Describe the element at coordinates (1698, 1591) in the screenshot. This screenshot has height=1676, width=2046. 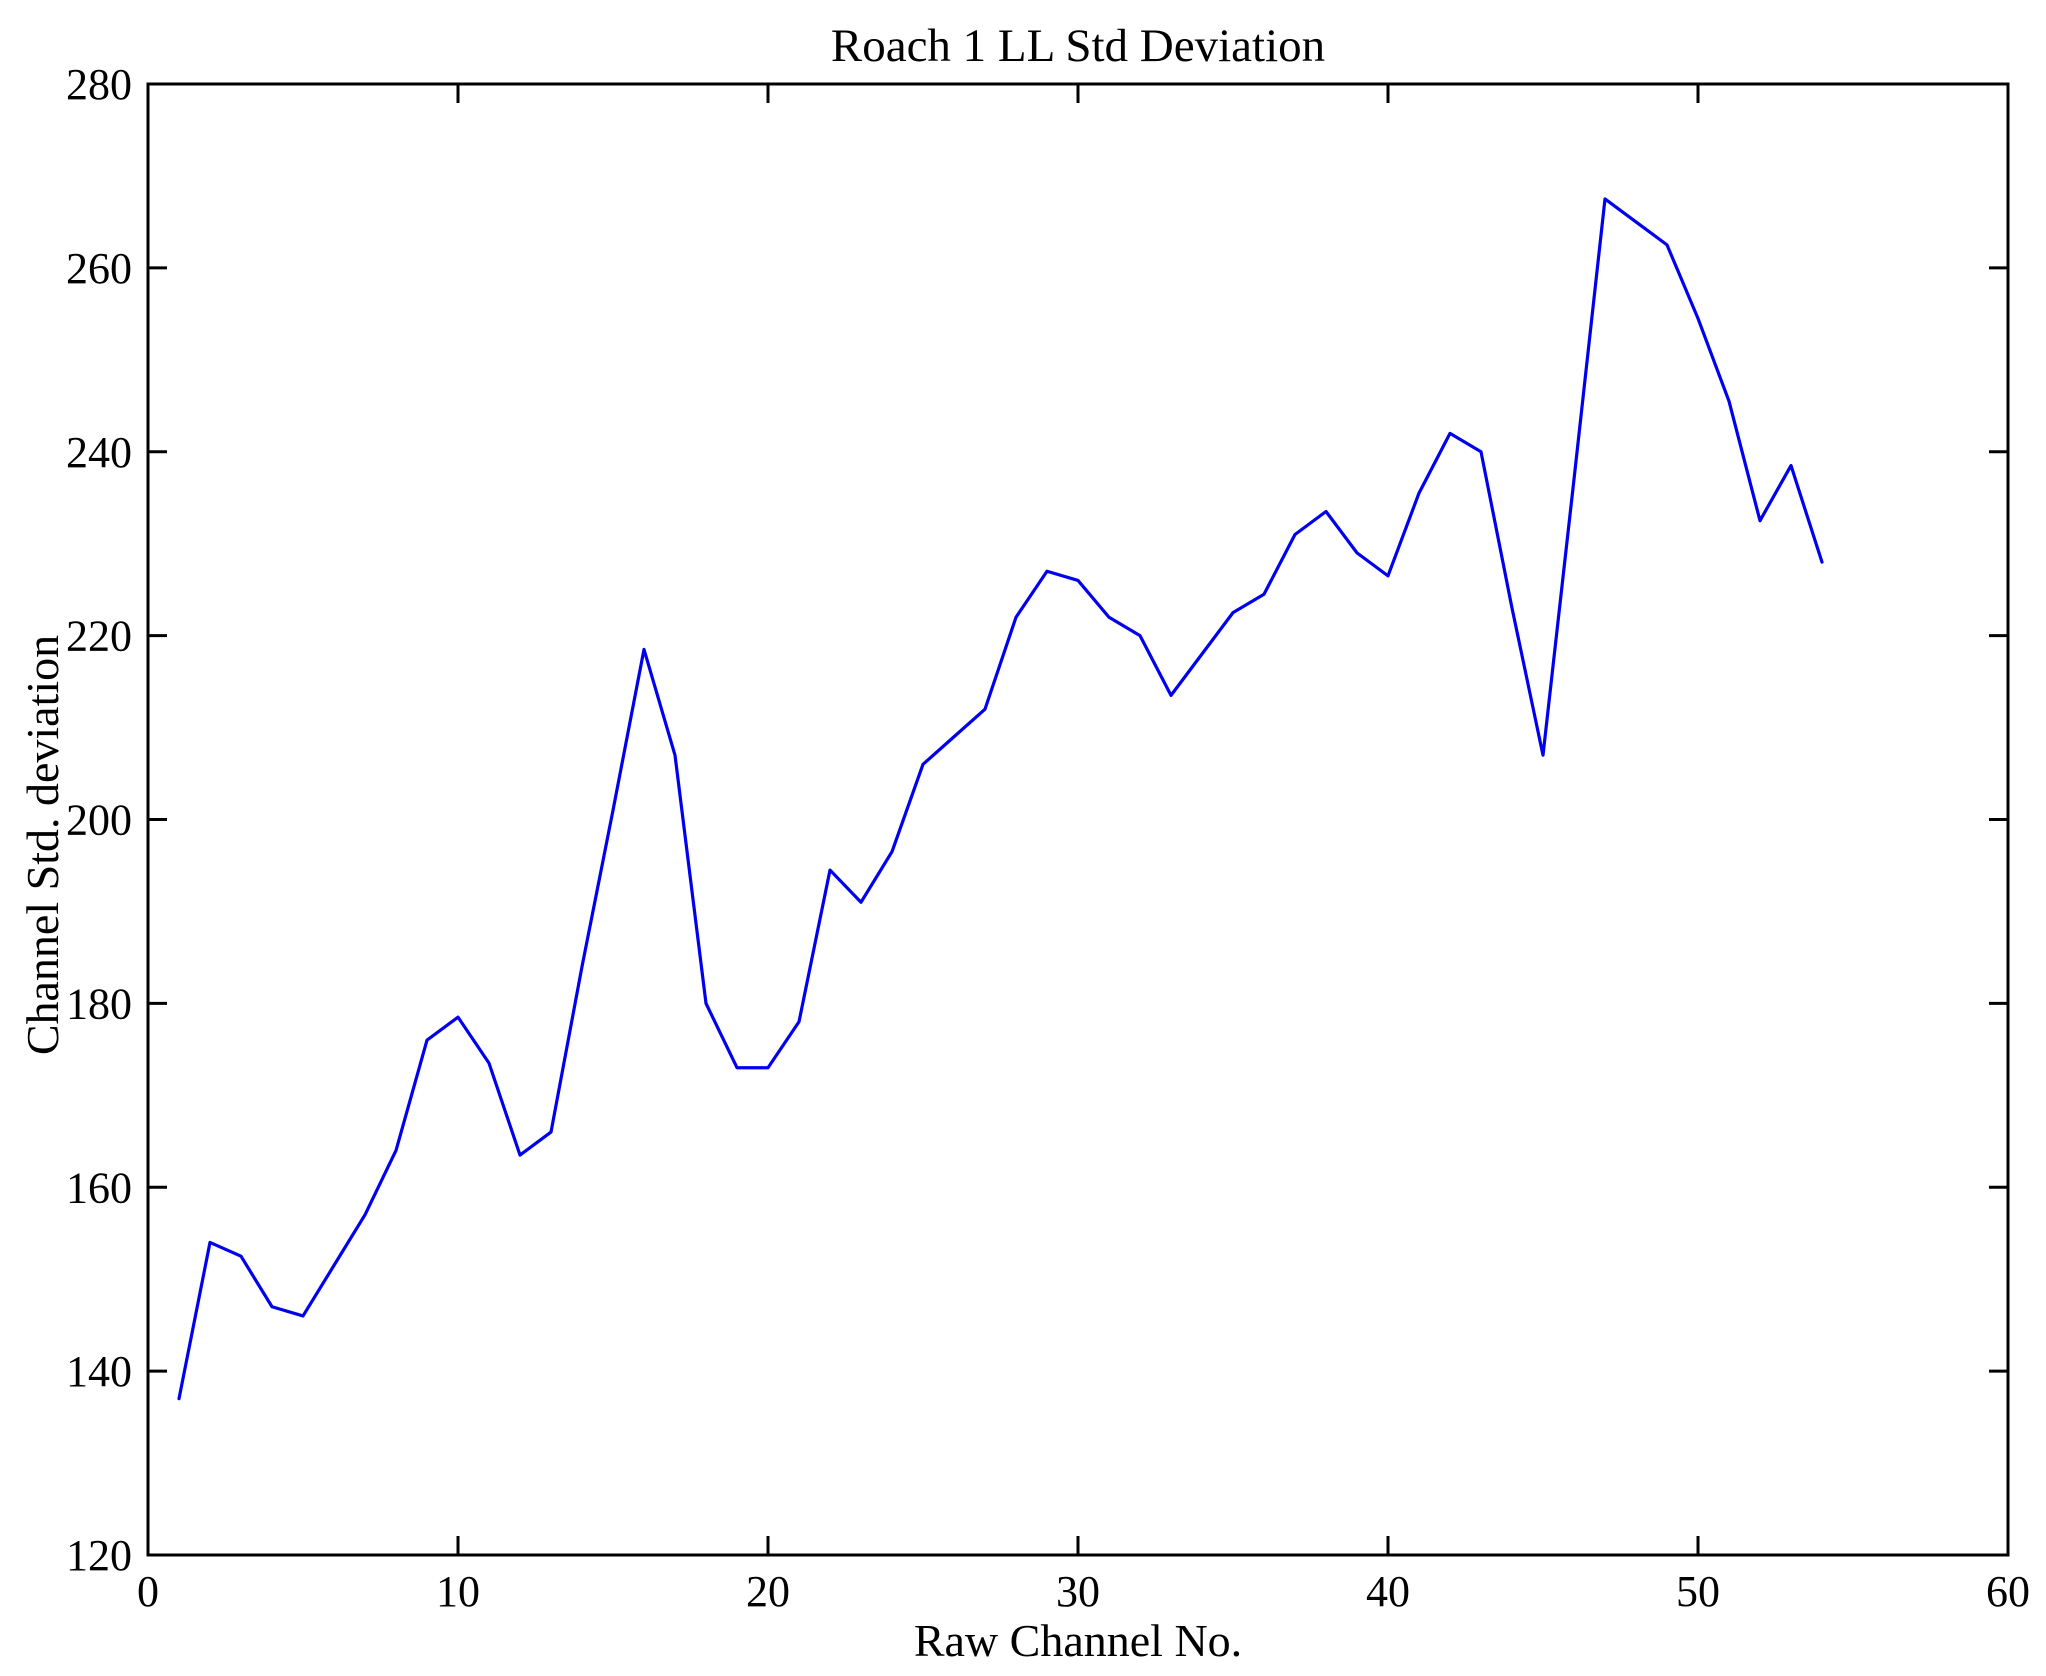
I see `x-tick-label: 50` at that location.